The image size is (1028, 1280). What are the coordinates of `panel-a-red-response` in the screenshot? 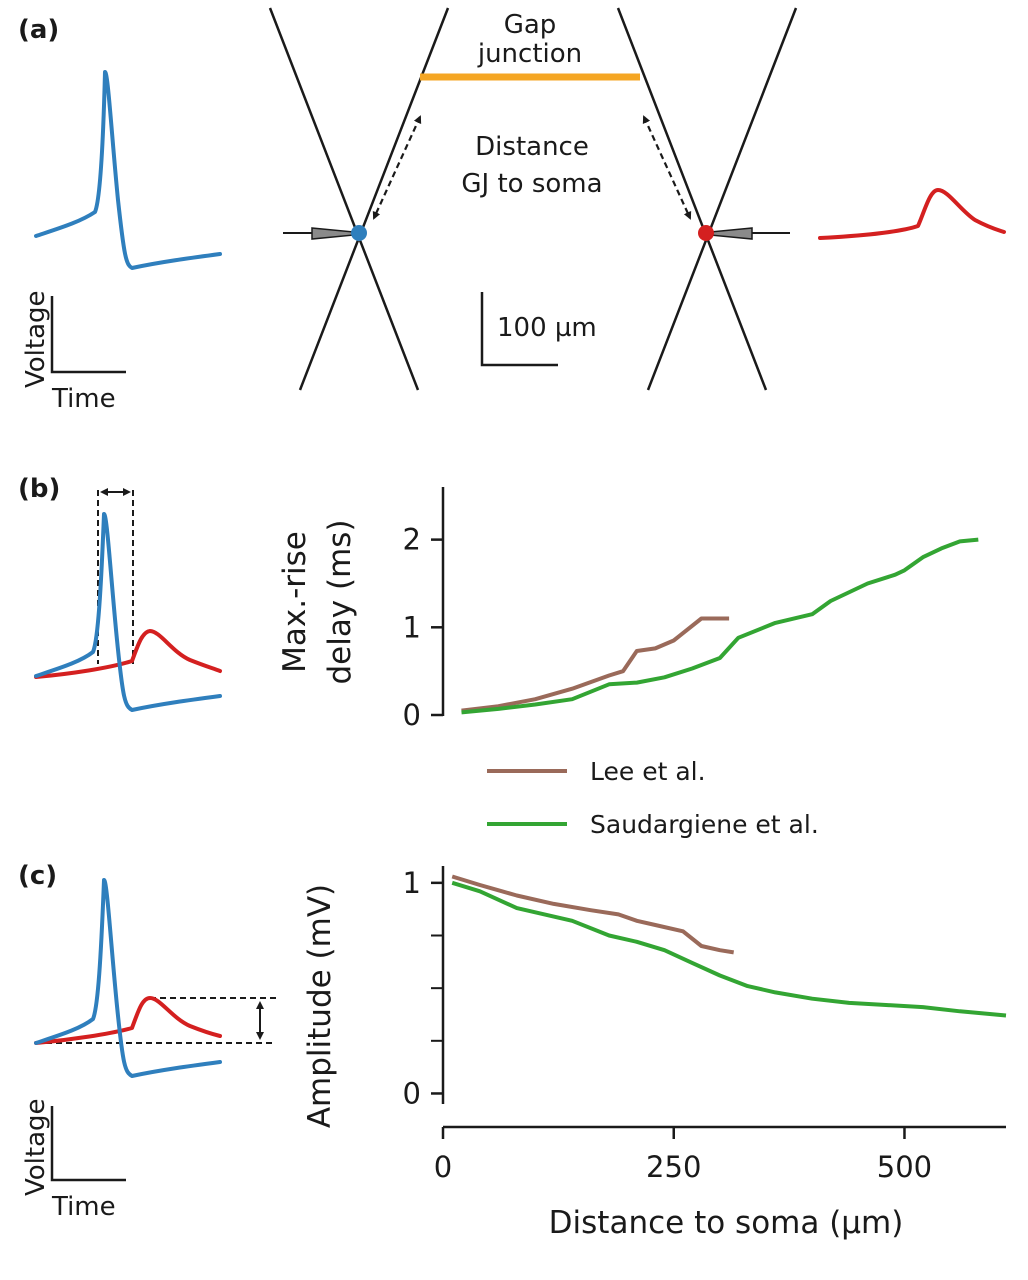 It's located at (912, 214).